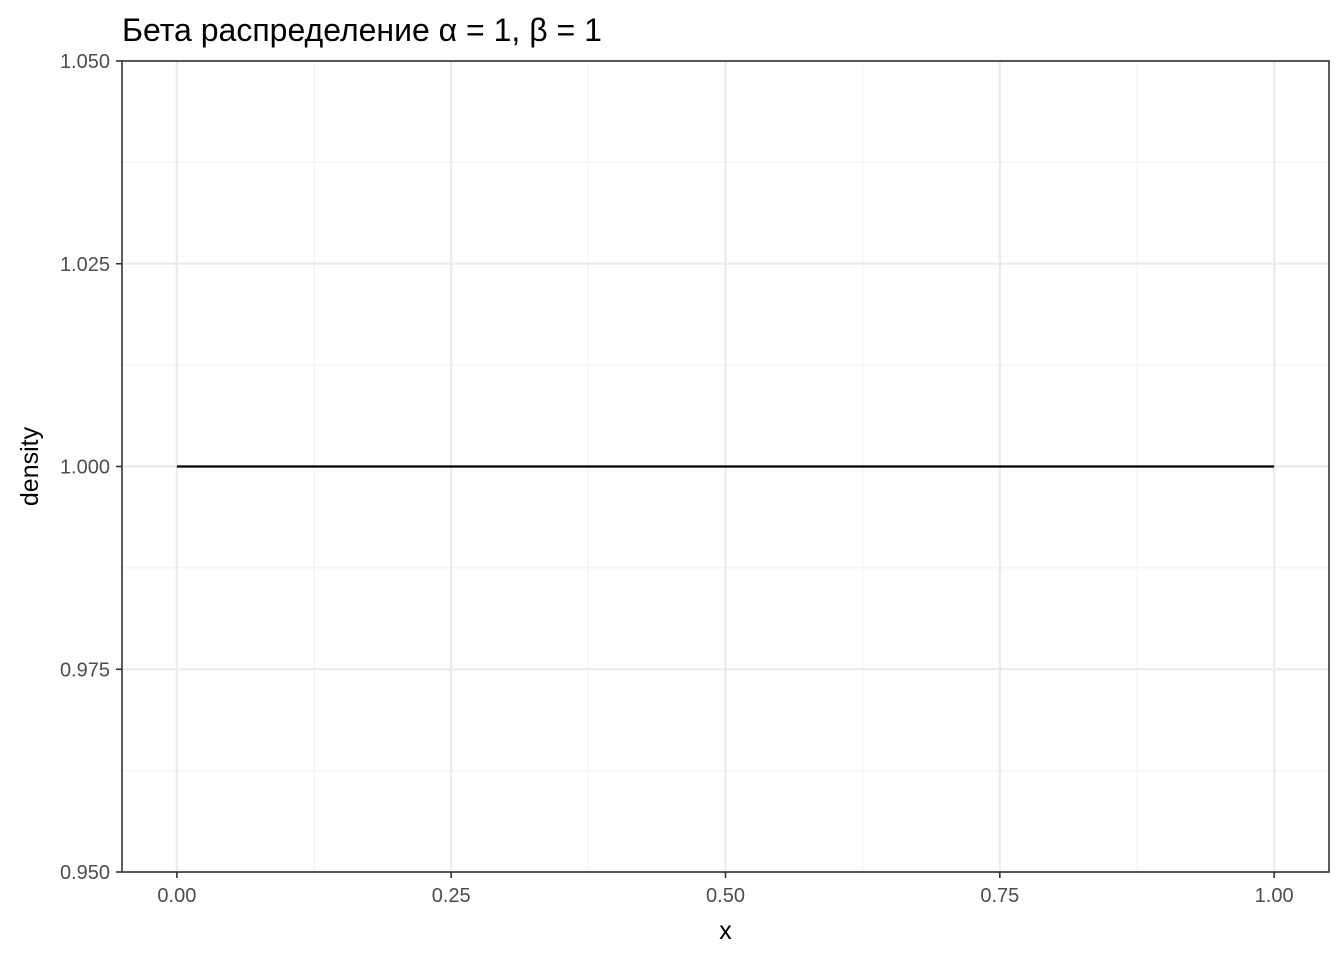 The image size is (1344, 960). What do you see at coordinates (85, 873) in the screenshot?
I see `y-tick-label: 0.950` at bounding box center [85, 873].